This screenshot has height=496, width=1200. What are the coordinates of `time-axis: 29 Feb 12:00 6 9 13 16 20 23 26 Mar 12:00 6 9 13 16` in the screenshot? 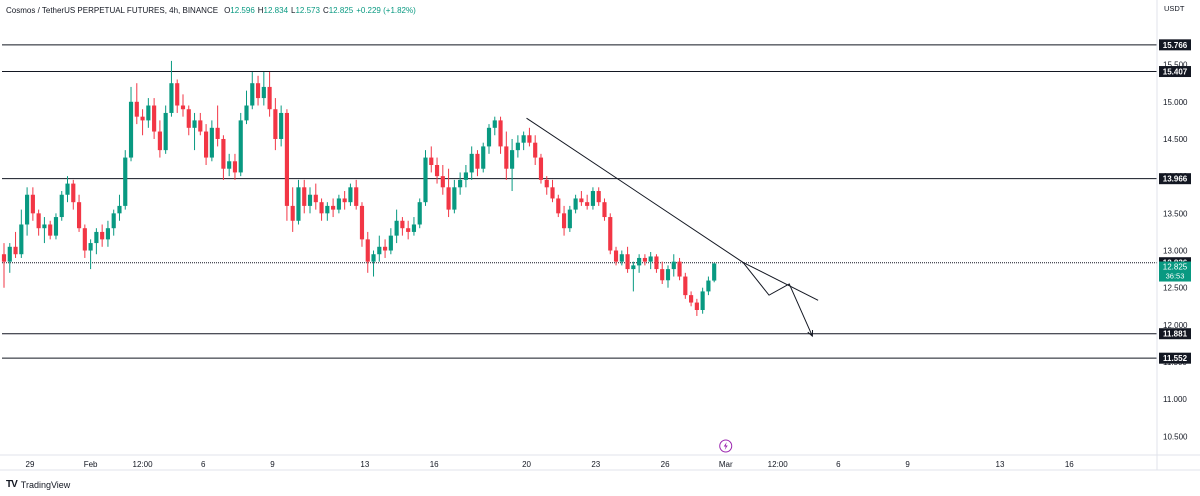 It's located at (600, 462).